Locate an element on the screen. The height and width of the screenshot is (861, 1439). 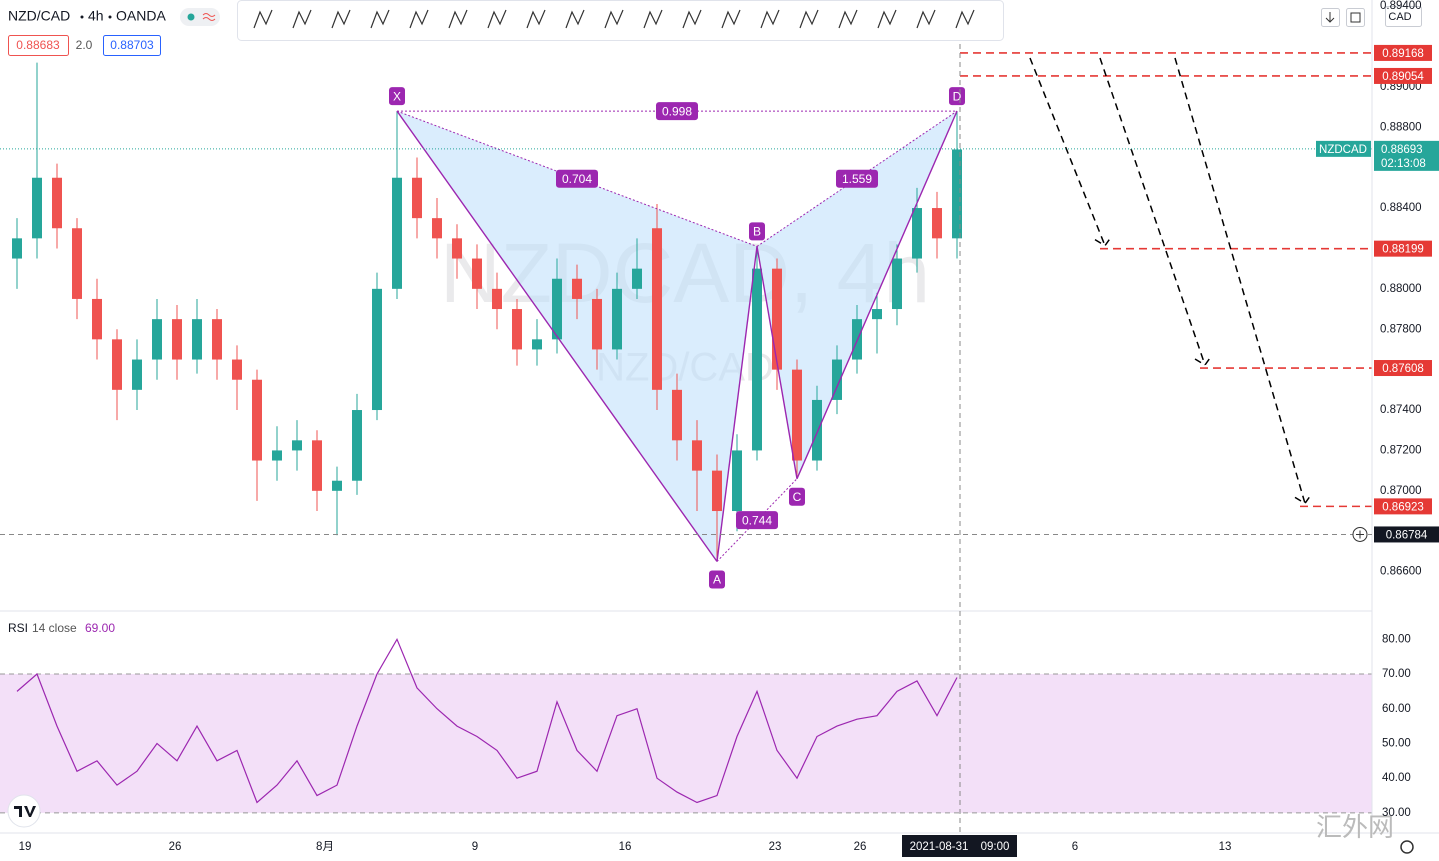
y-tick-label: 0.87400 is located at coordinates (1401, 410).